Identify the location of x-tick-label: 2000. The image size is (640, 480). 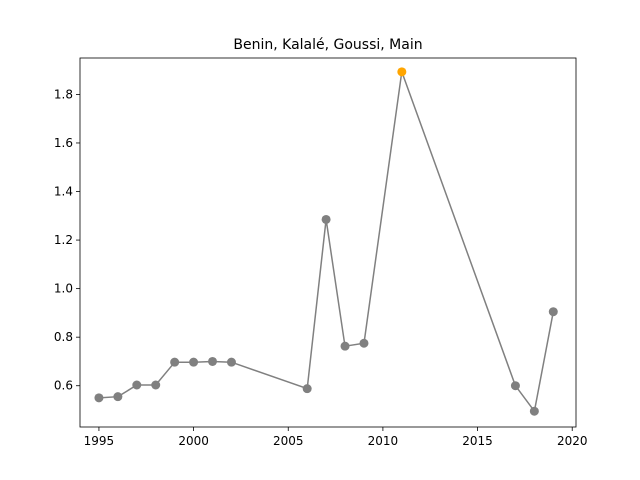
(193, 441).